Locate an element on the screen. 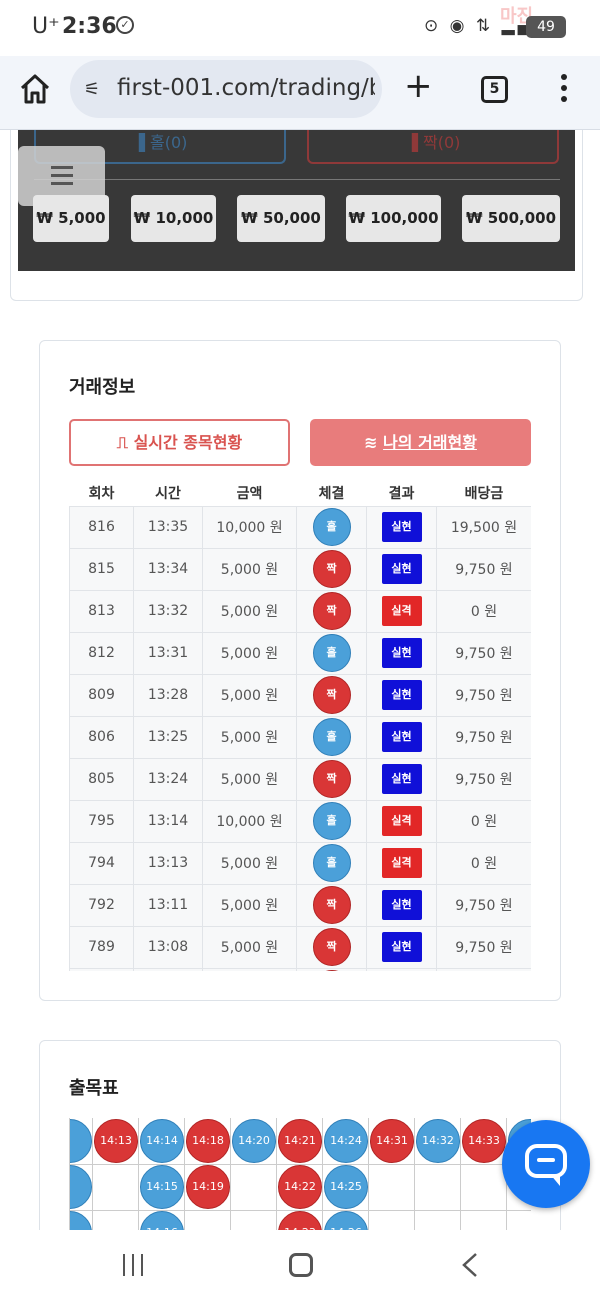 Image resolution: width=600 pixels, height=1300 pixels. round-cell: 794 is located at coordinates (101, 863).